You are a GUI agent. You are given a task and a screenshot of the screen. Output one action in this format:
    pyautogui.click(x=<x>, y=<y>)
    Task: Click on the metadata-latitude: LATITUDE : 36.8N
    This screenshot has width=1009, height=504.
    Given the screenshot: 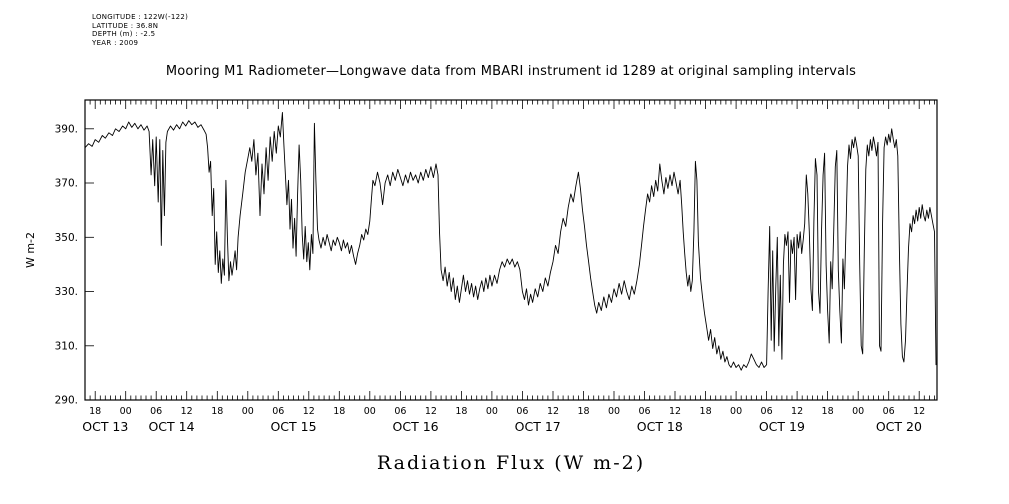 What is the action you would take?
    pyautogui.click(x=125, y=25)
    